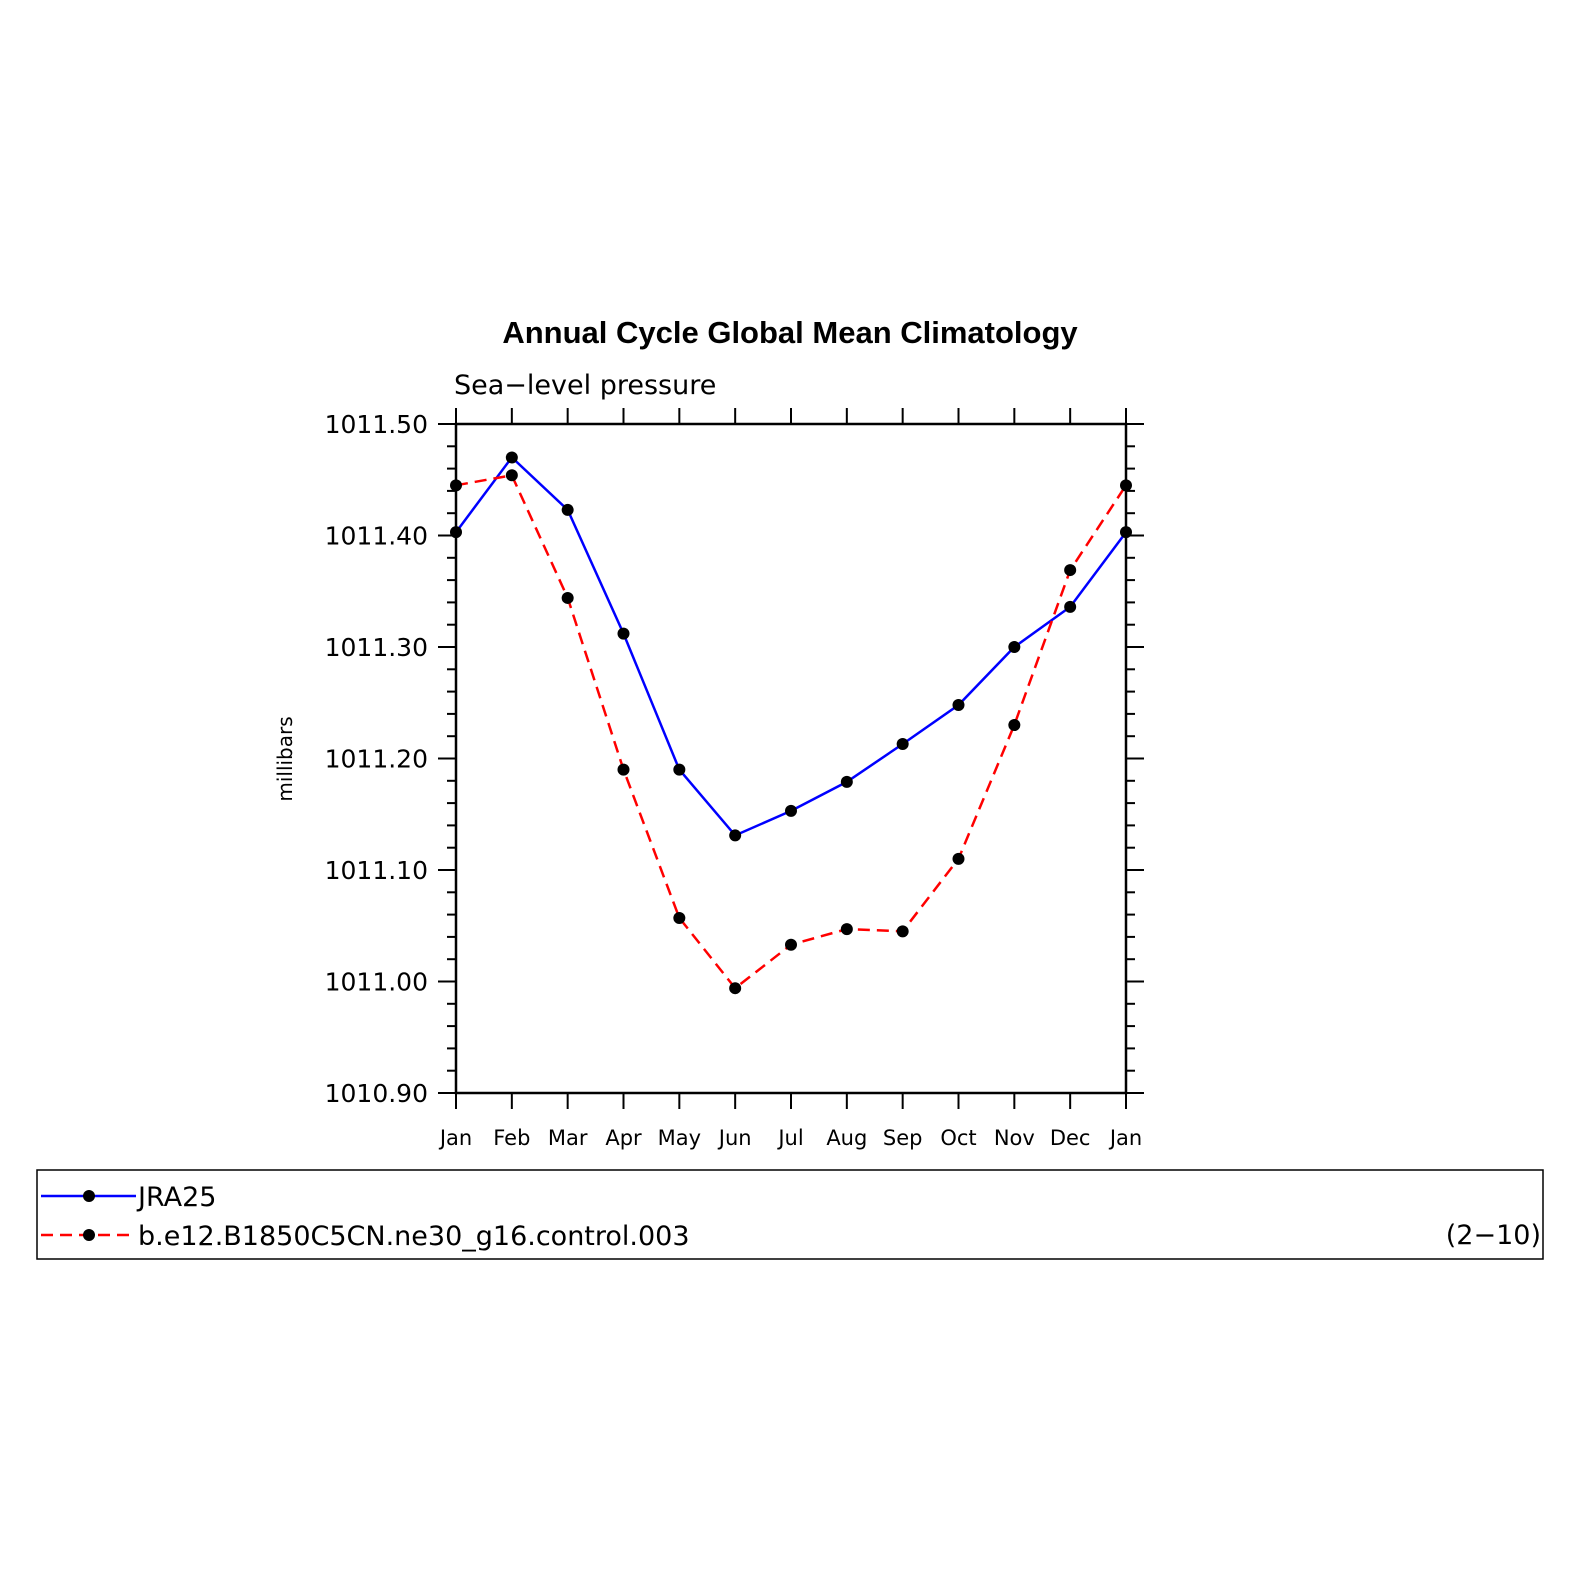 This screenshot has height=1575, width=1575. Describe the element at coordinates (176, 1197) in the screenshot. I see `legend-label-0: JRA25` at that location.